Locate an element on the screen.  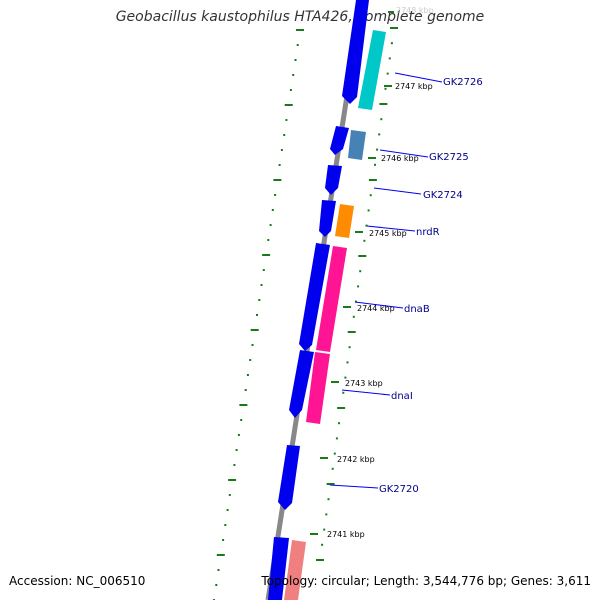
kbp-label-2744: 2744 kbp is located at coordinates (376, 308).